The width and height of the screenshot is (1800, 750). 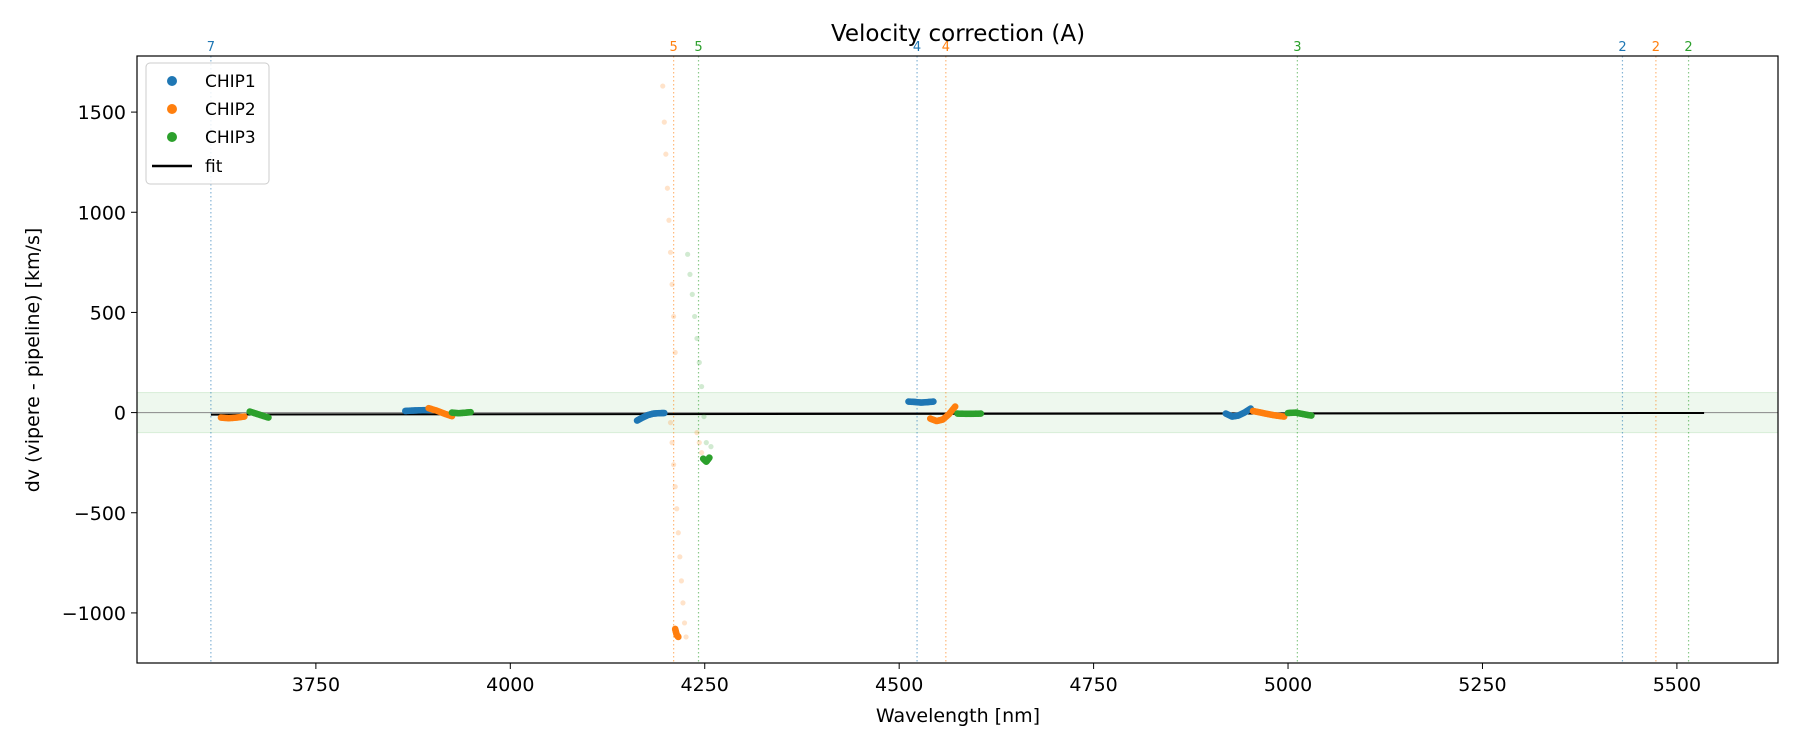 I want to click on x-tick-label: 4000, so click(x=510, y=685).